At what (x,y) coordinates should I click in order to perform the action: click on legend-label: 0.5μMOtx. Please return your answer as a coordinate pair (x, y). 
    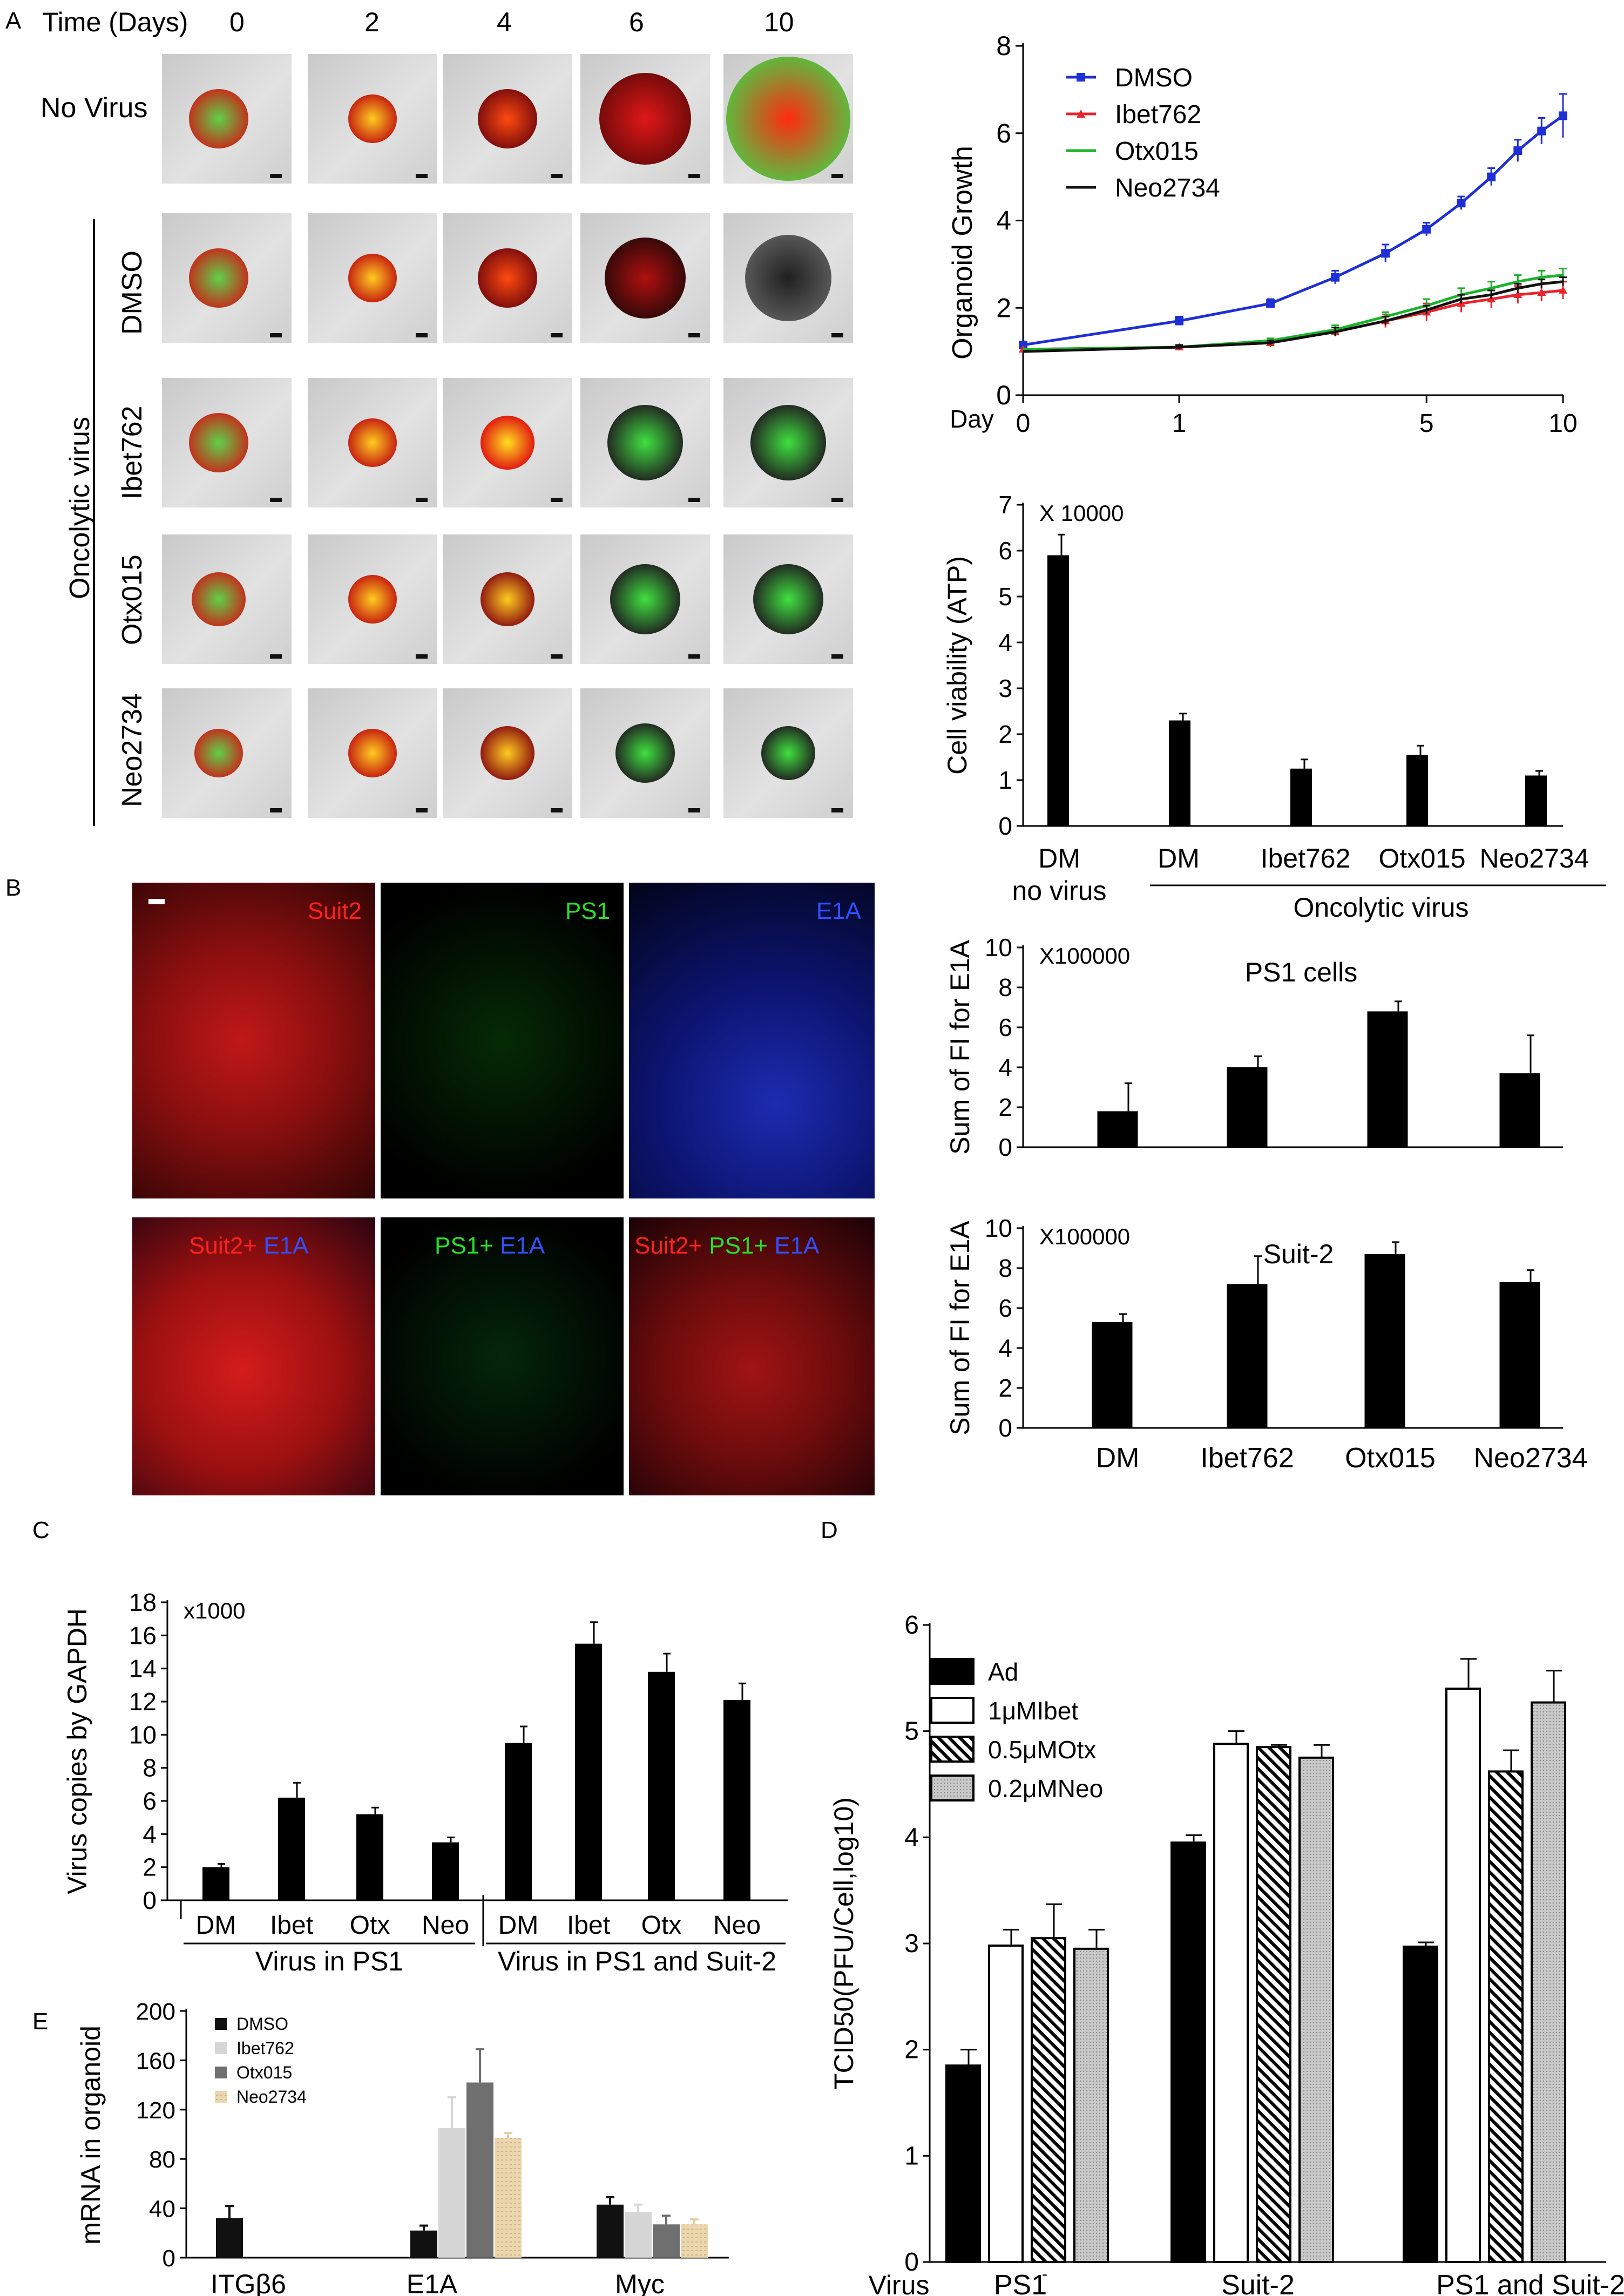
    Looking at the image, I should click on (1042, 1750).